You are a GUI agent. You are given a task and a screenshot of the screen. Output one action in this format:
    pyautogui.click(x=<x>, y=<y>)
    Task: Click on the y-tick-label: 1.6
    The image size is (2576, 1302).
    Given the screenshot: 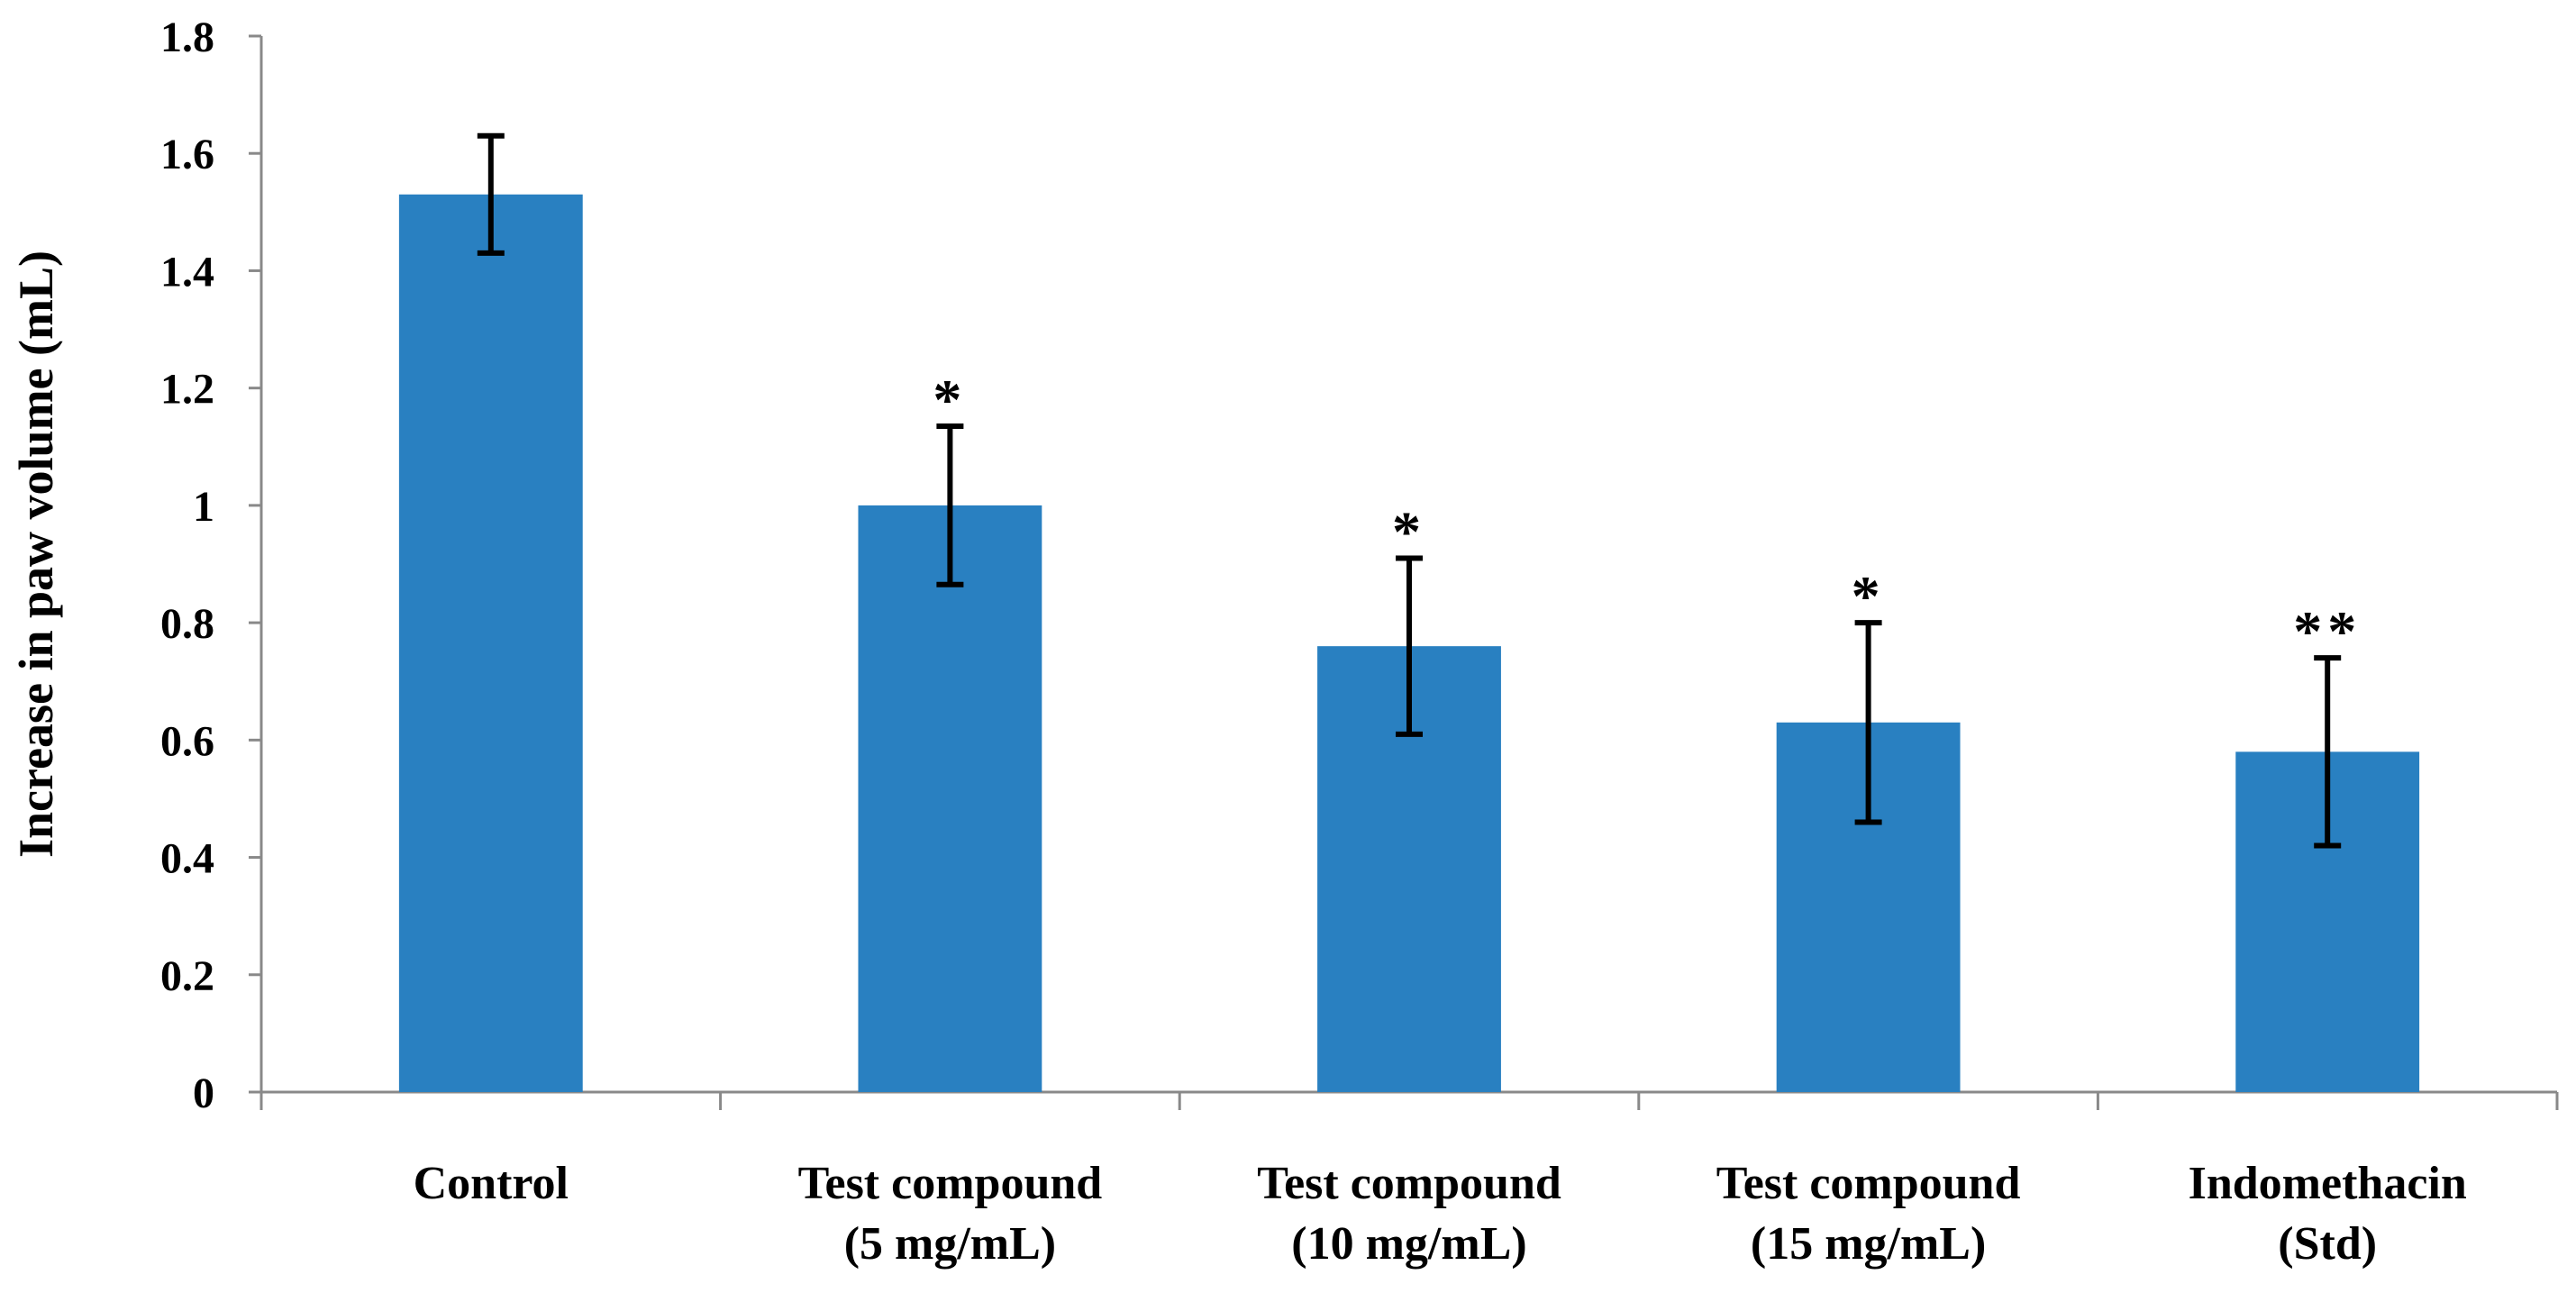 What is the action you would take?
    pyautogui.click(x=187, y=154)
    